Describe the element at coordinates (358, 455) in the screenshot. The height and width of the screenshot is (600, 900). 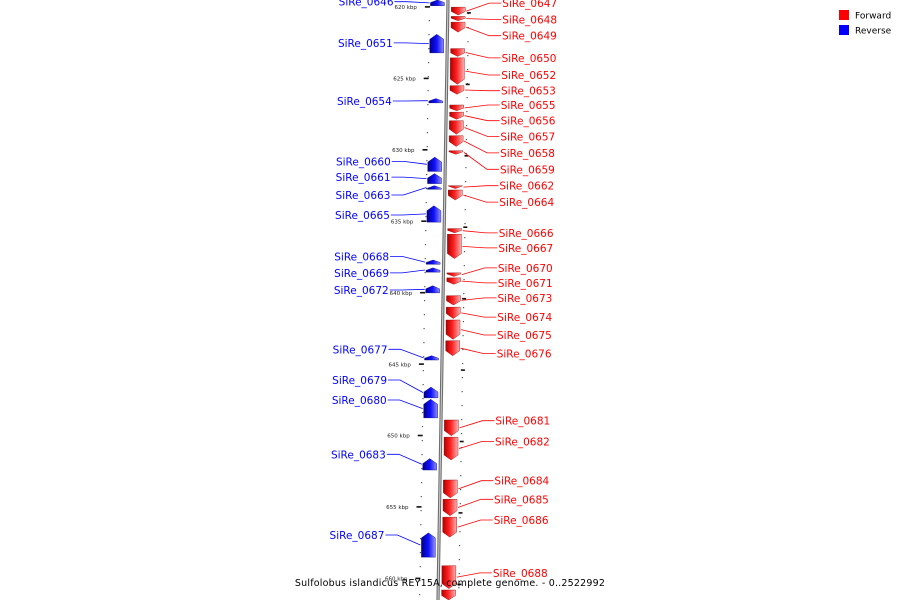
I see `gene-label-text: SiRe_0683` at that location.